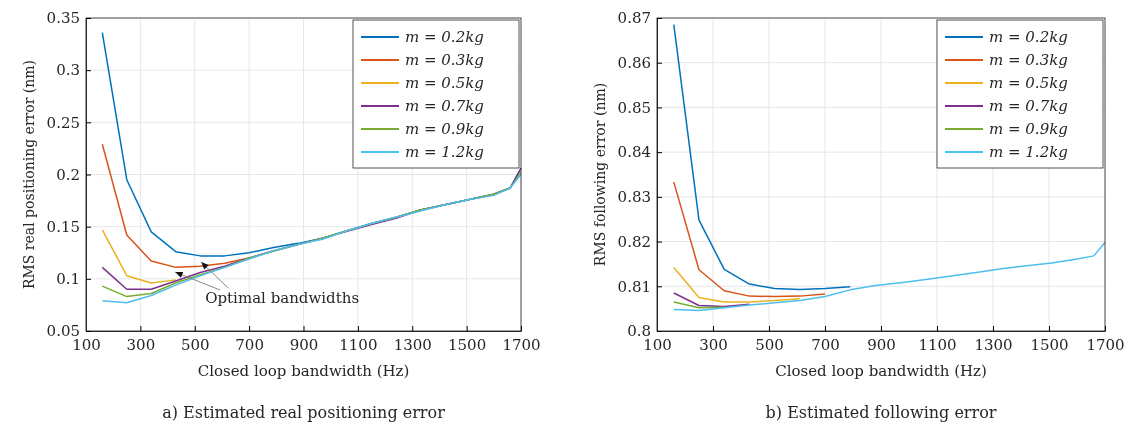 The width and height of the screenshot is (1130, 431). What do you see at coordinates (634, 18) in the screenshot?
I see `y-tick-label: 0.87` at bounding box center [634, 18].